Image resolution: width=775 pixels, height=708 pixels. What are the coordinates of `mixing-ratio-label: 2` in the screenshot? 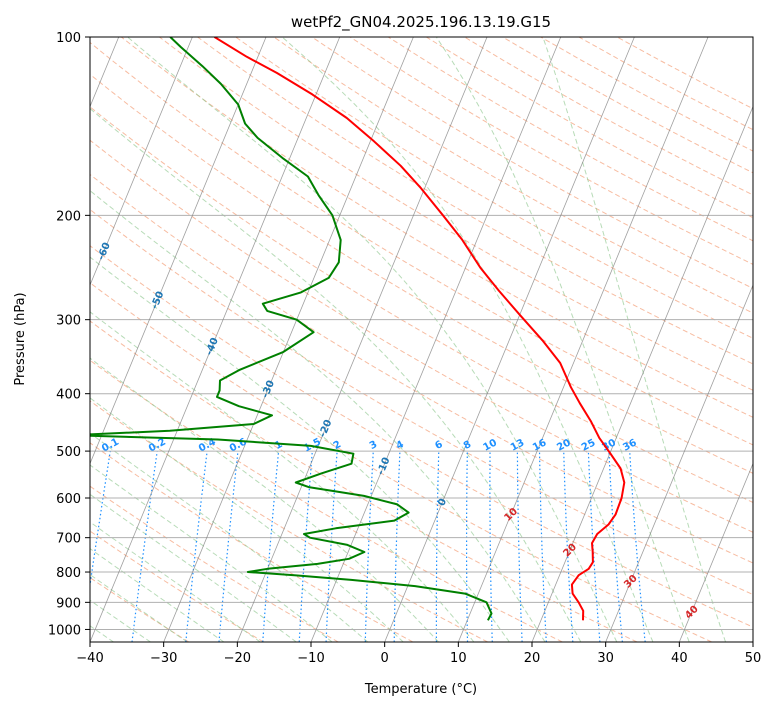 It's located at (337, 445).